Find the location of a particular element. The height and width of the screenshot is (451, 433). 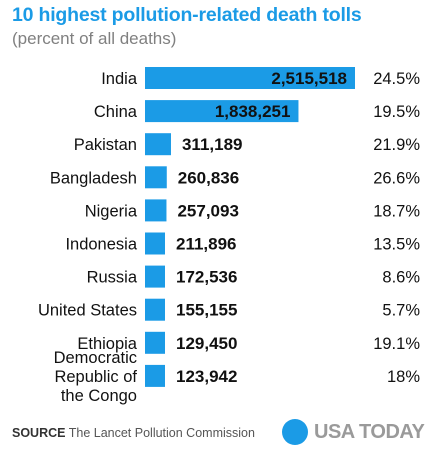

percent-label: 18% is located at coordinates (403, 377).